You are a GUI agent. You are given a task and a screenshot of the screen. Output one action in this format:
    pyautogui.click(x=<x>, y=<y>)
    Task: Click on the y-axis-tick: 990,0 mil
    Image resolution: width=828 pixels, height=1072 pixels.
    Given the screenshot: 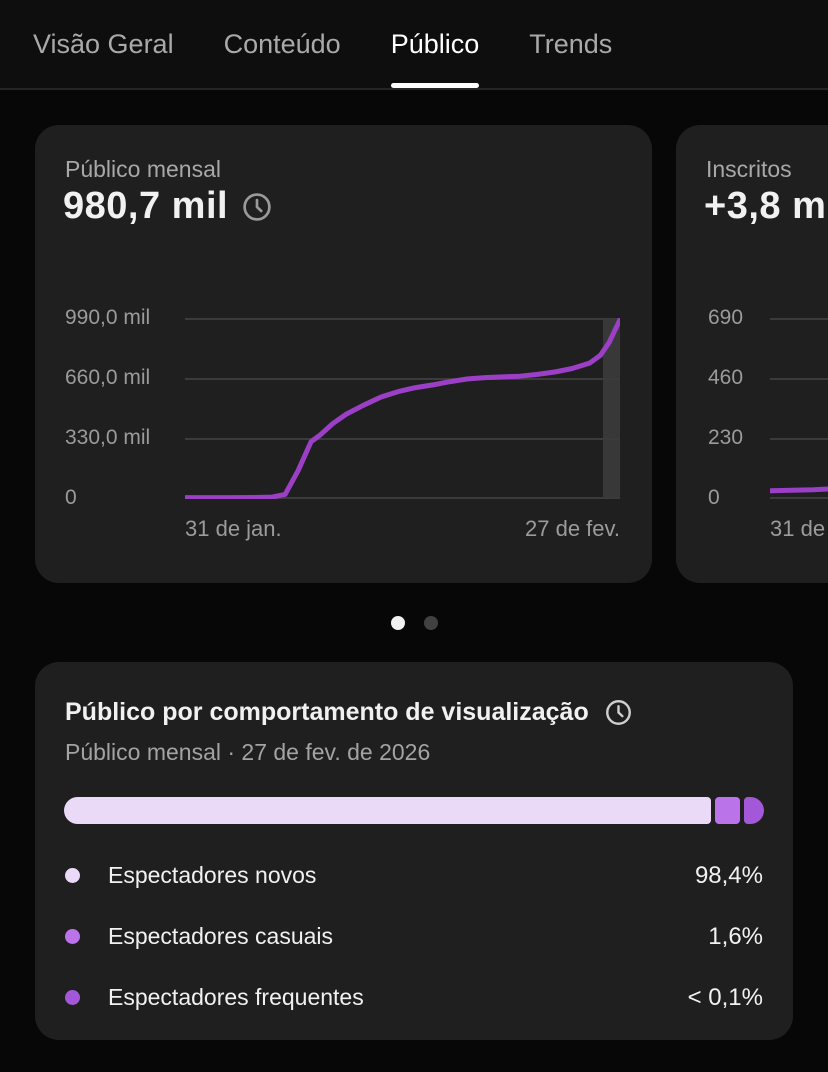 What is the action you would take?
    pyautogui.click(x=108, y=317)
    